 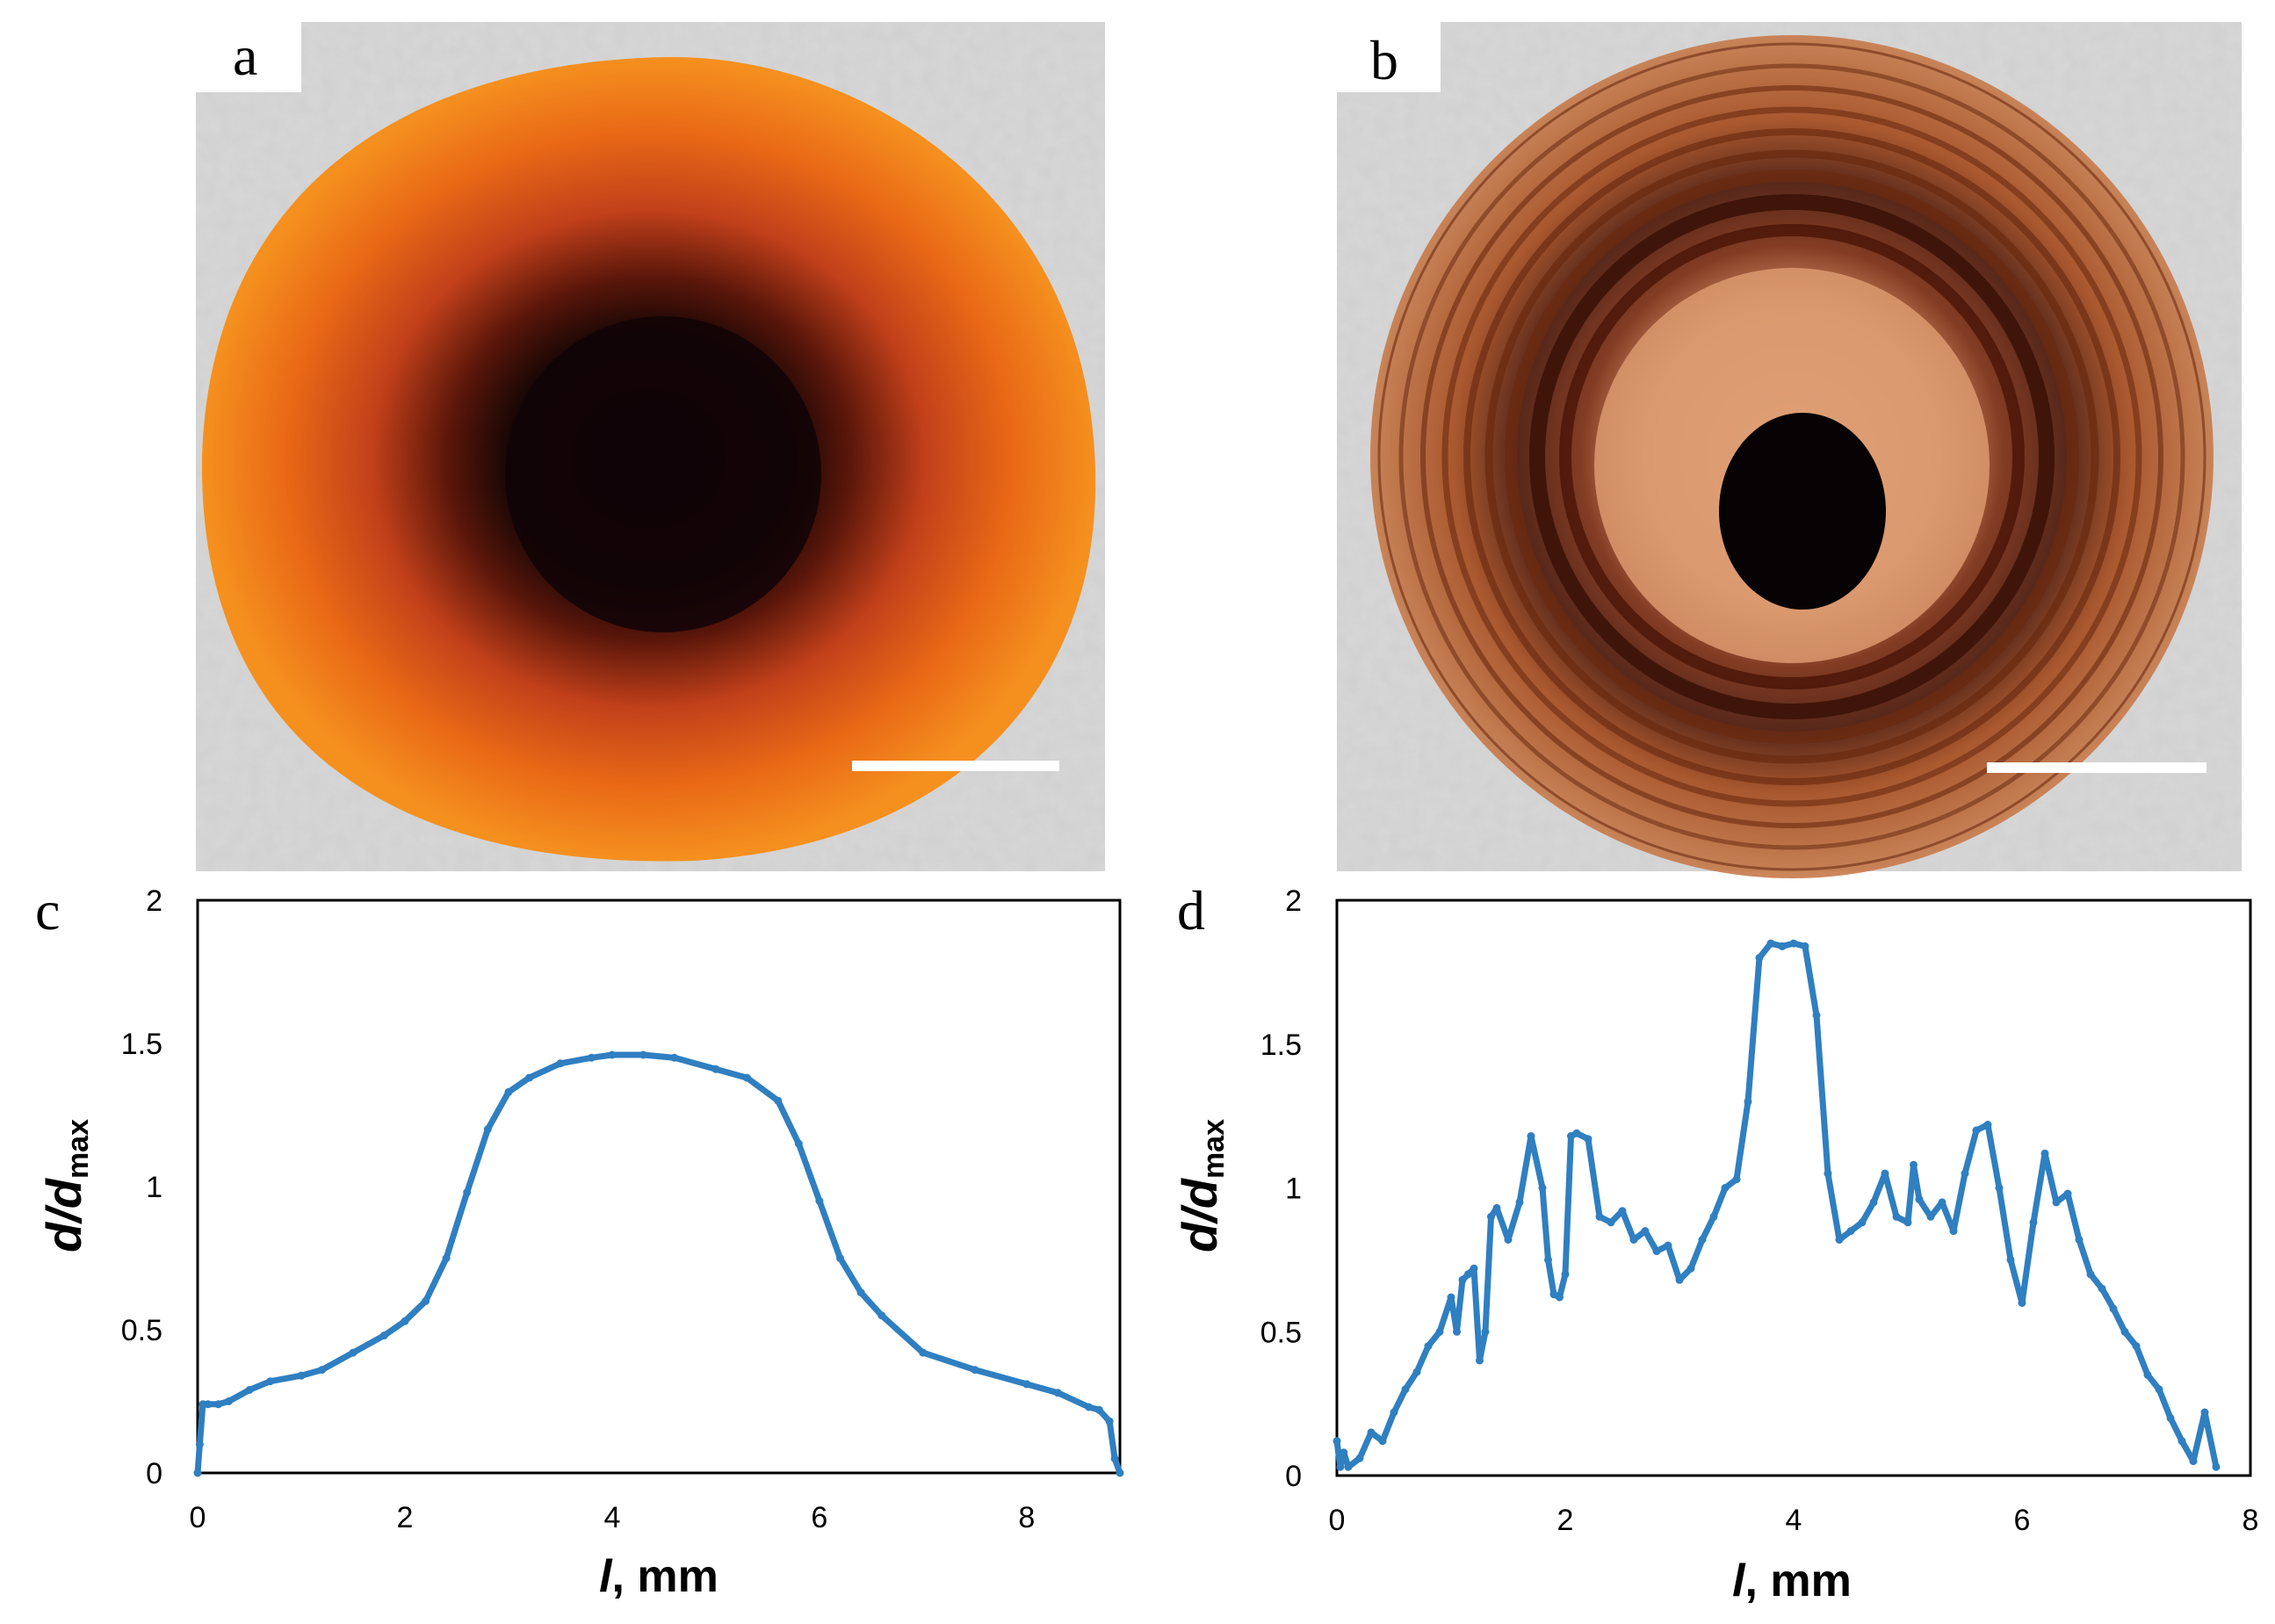 I want to click on x-axis-label-c-rest: , mm, so click(x=665, y=1577).